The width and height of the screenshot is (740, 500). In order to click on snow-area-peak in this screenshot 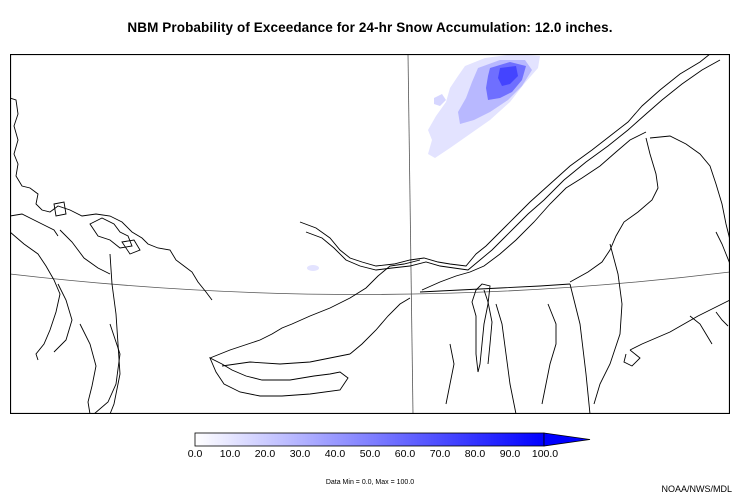, I will do `click(508, 76)`.